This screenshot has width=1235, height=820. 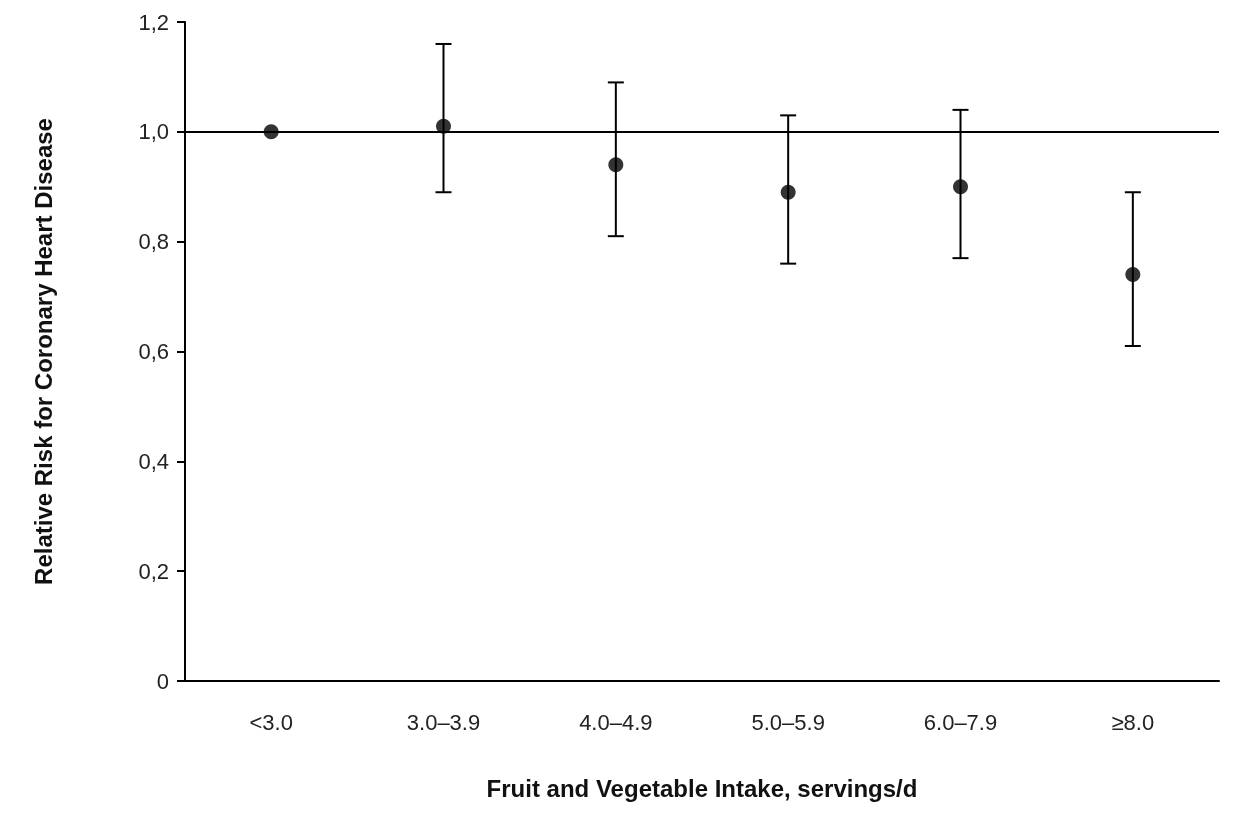 I want to click on x-tick-label: 6.0–7.9, so click(x=960, y=722).